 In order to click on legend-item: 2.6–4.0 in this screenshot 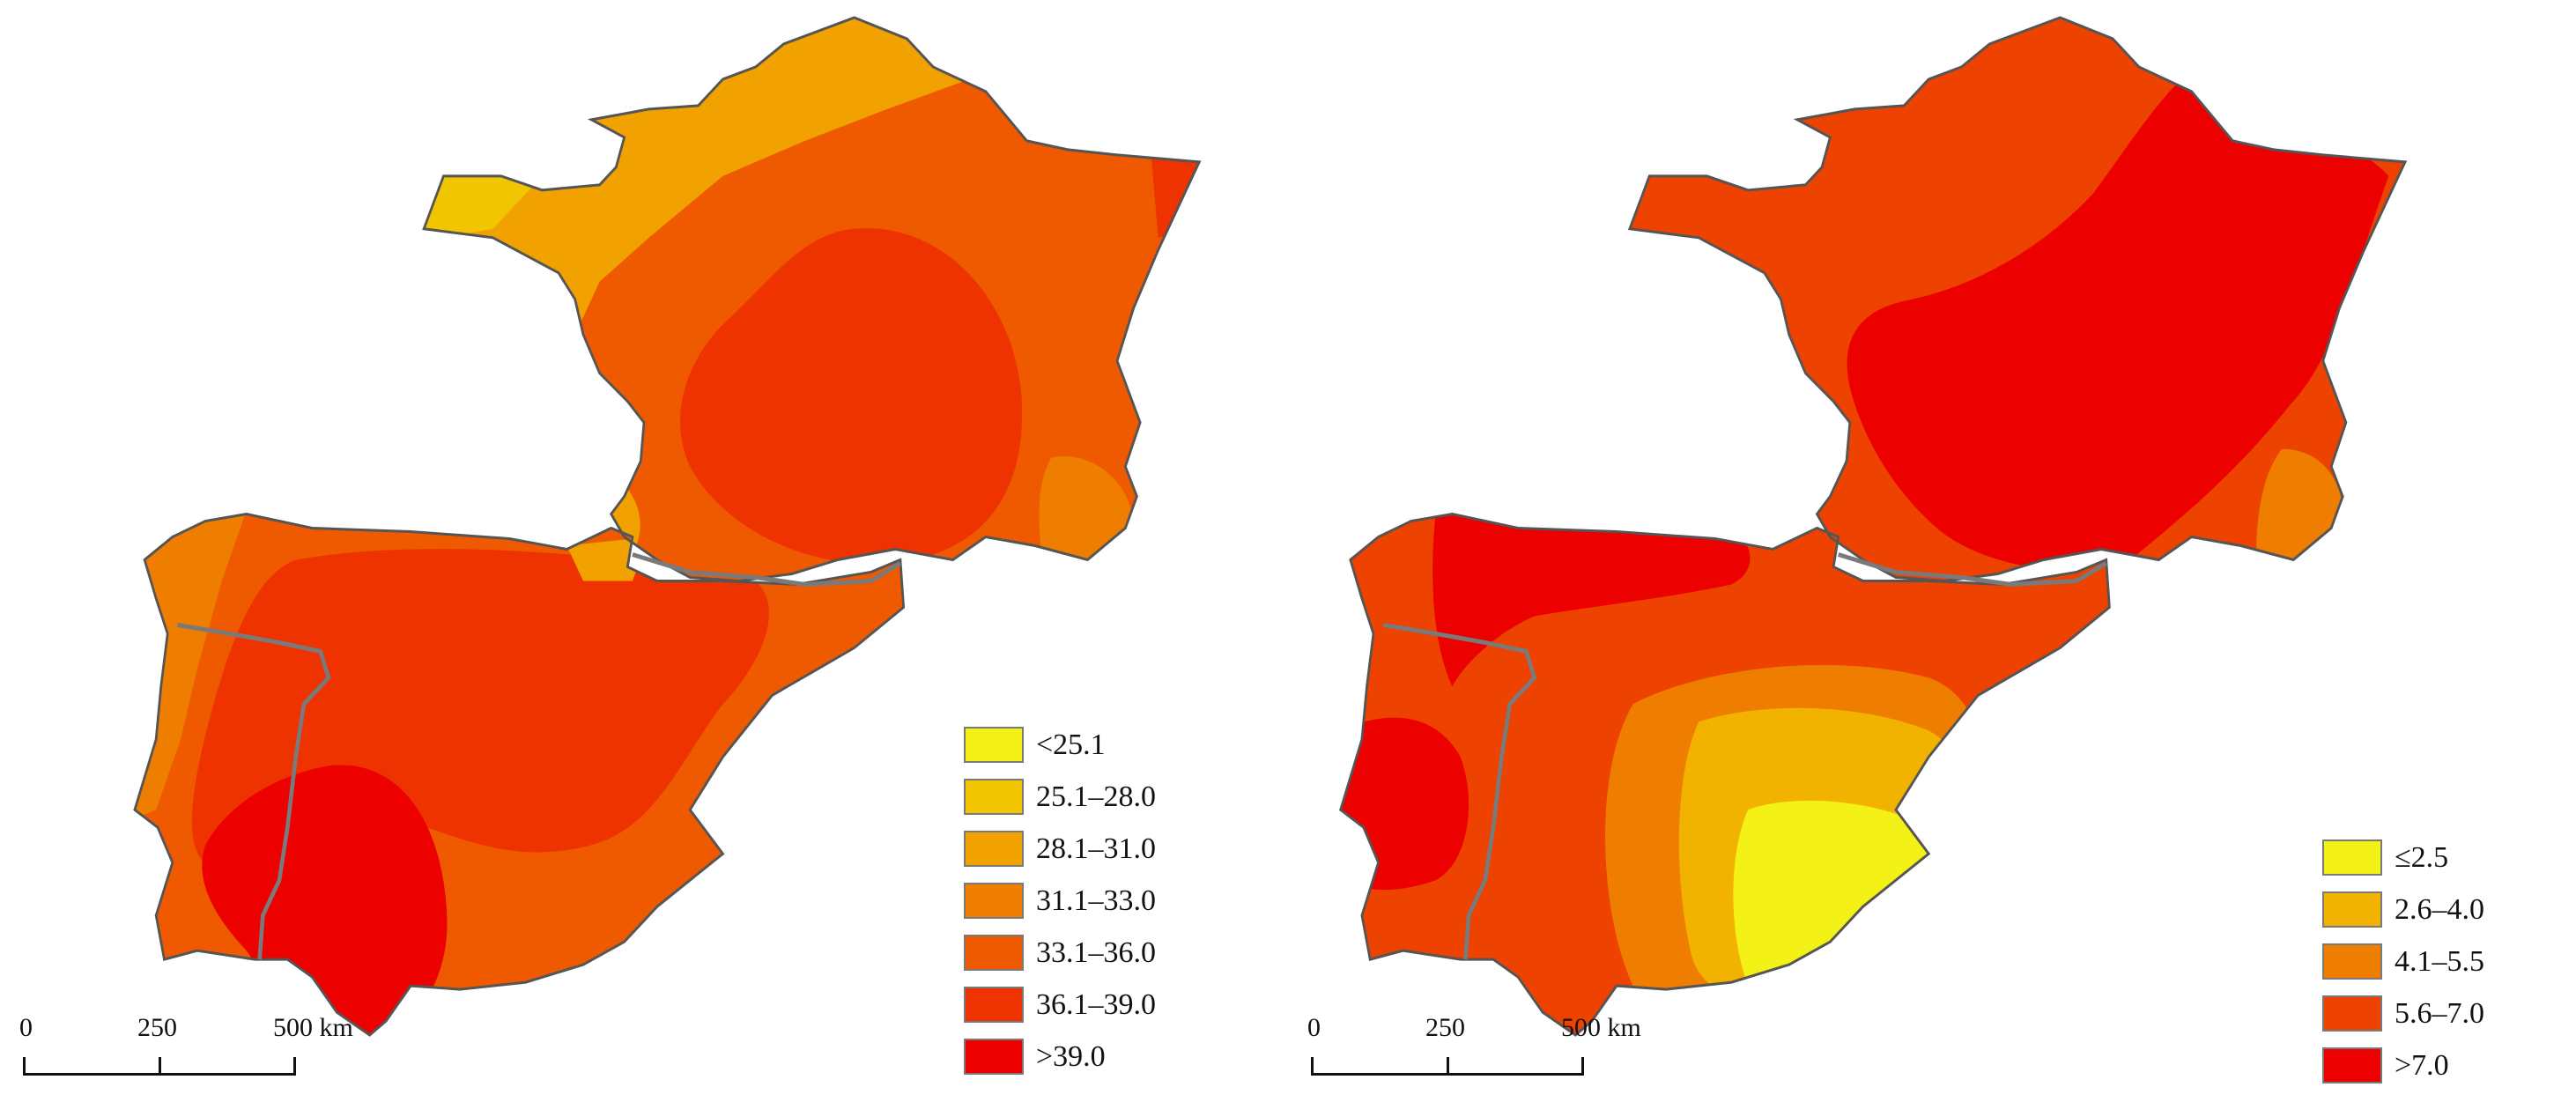, I will do `click(2403, 910)`.